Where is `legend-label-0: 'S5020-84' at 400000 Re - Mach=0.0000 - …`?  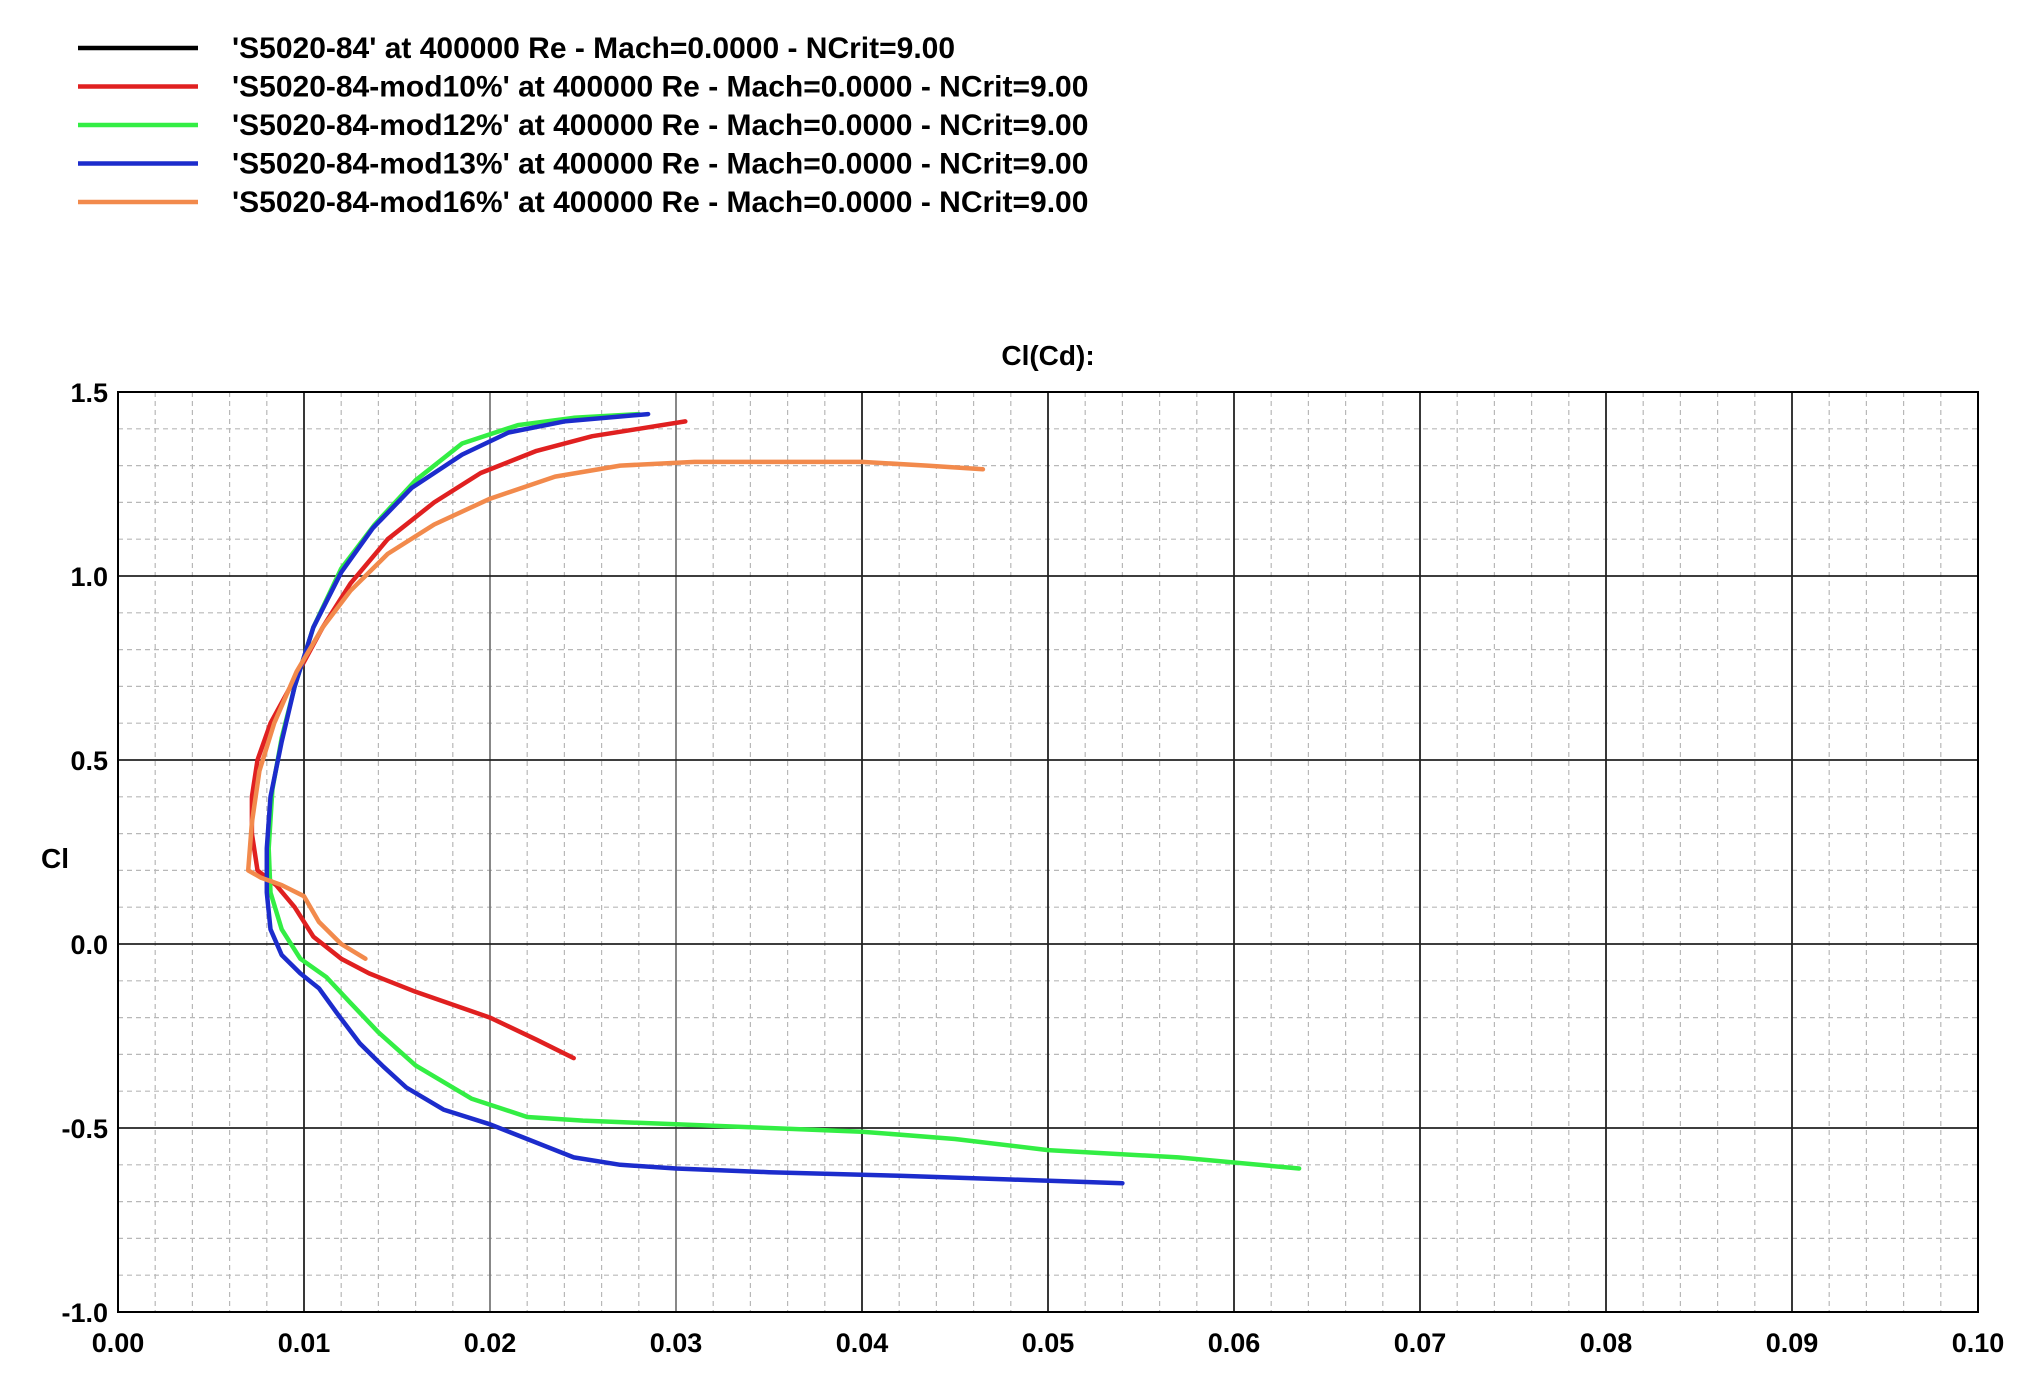 legend-label-0: 'S5020-84' at 400000 Re - Mach=0.0000 - … is located at coordinates (593, 48).